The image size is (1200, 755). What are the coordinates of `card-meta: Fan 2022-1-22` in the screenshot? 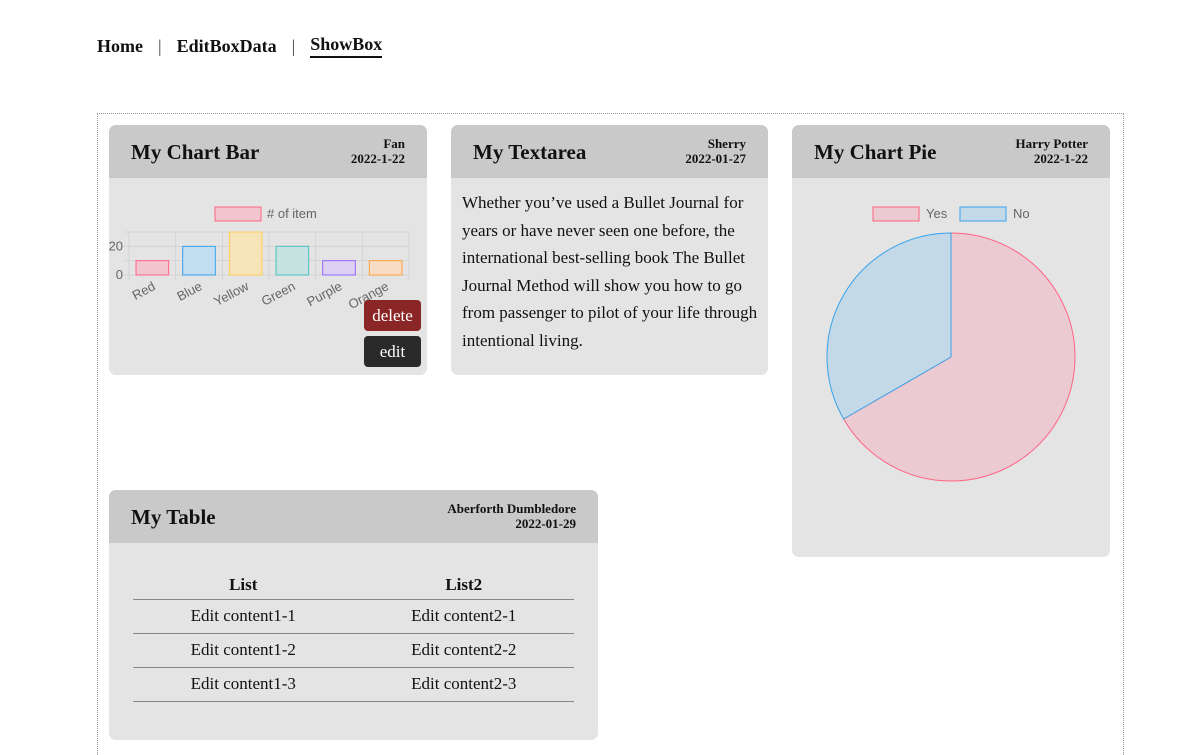 It's located at (378, 151).